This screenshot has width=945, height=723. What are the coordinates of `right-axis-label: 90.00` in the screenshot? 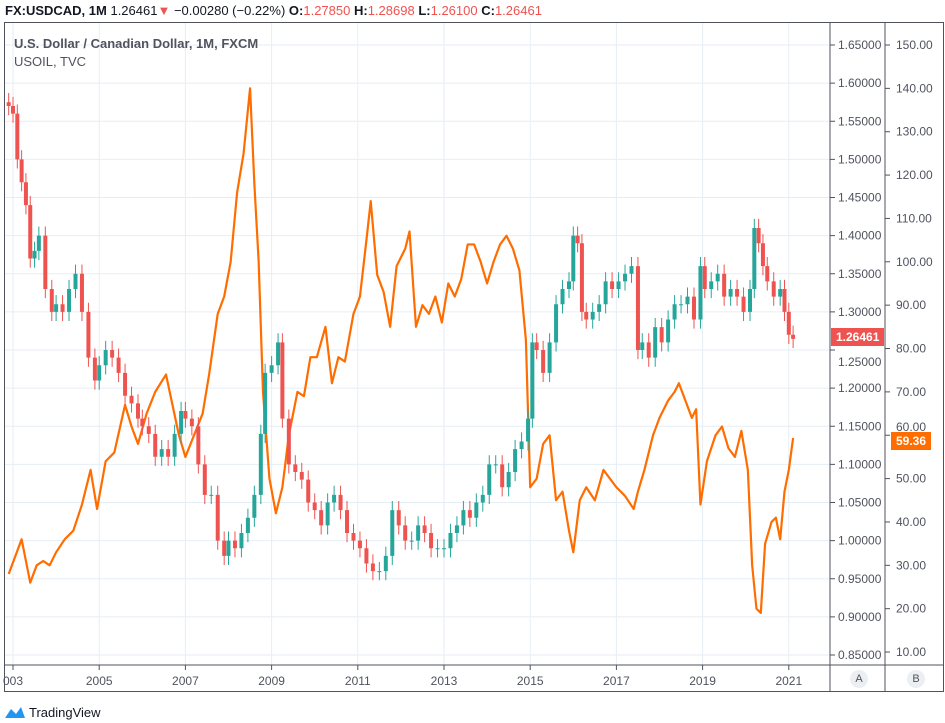 It's located at (911, 305).